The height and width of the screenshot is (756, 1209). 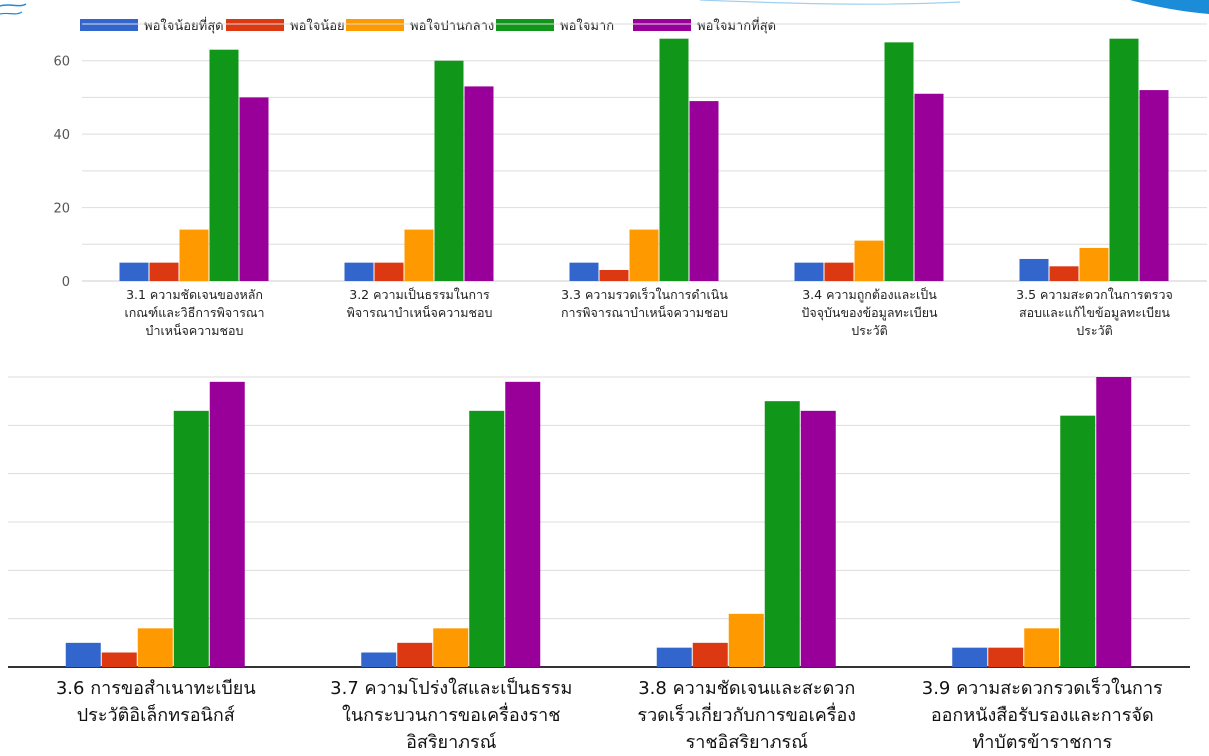 I want to click on top-category-label-4-1: สอบและแก้ไขข้อมูลทะเบียน, so click(x=1094, y=313).